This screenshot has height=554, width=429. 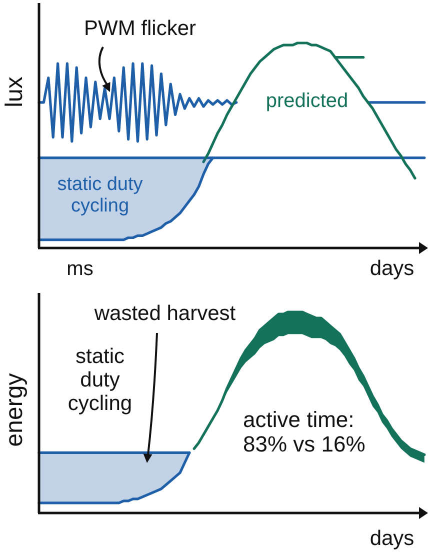 What do you see at coordinates (164, 313) in the screenshot?
I see `annotation: wasted harvest` at bounding box center [164, 313].